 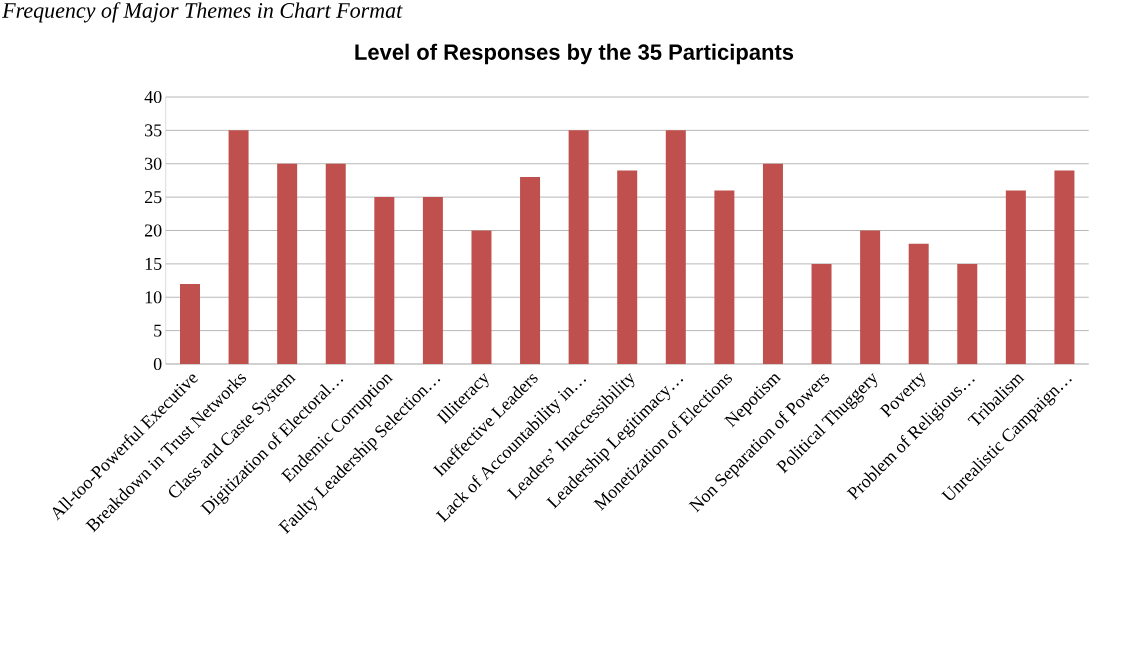 What do you see at coordinates (153, 263) in the screenshot?
I see `y-tick-label: 15` at bounding box center [153, 263].